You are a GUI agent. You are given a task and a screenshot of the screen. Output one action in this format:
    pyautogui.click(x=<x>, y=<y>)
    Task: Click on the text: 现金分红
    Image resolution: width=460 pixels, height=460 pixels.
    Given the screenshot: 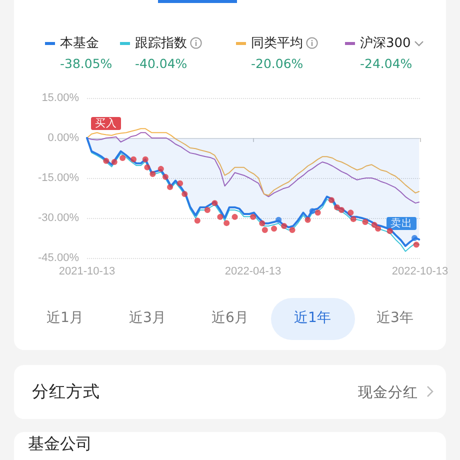 What is the action you would take?
    pyautogui.click(x=388, y=393)
    